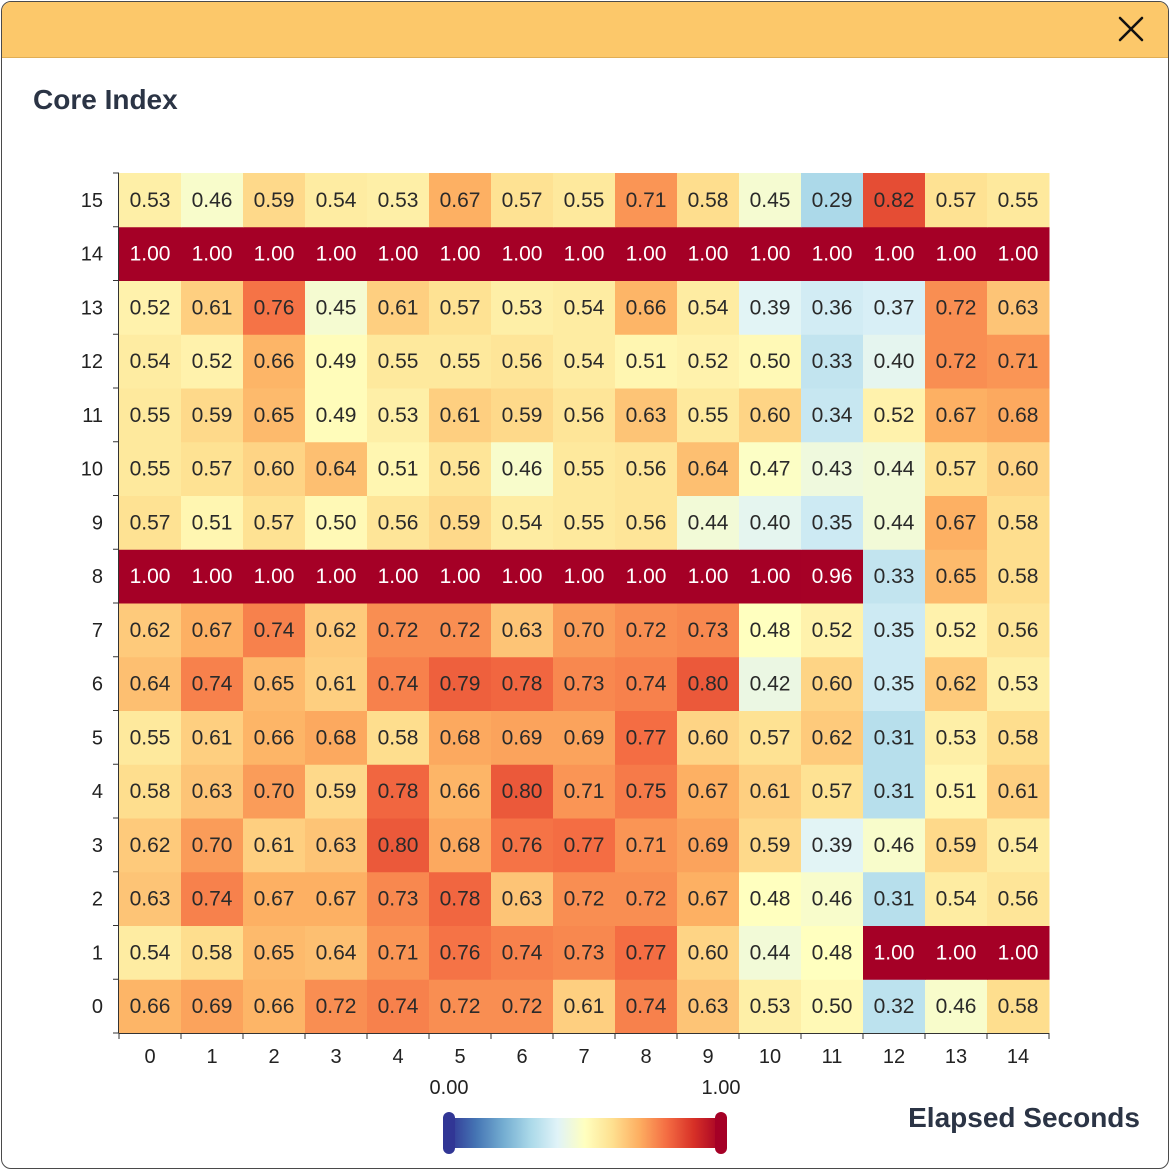 This screenshot has width=1172, height=1172. Describe the element at coordinates (97, 900) in the screenshot. I see `y-tick-label: 2` at that location.